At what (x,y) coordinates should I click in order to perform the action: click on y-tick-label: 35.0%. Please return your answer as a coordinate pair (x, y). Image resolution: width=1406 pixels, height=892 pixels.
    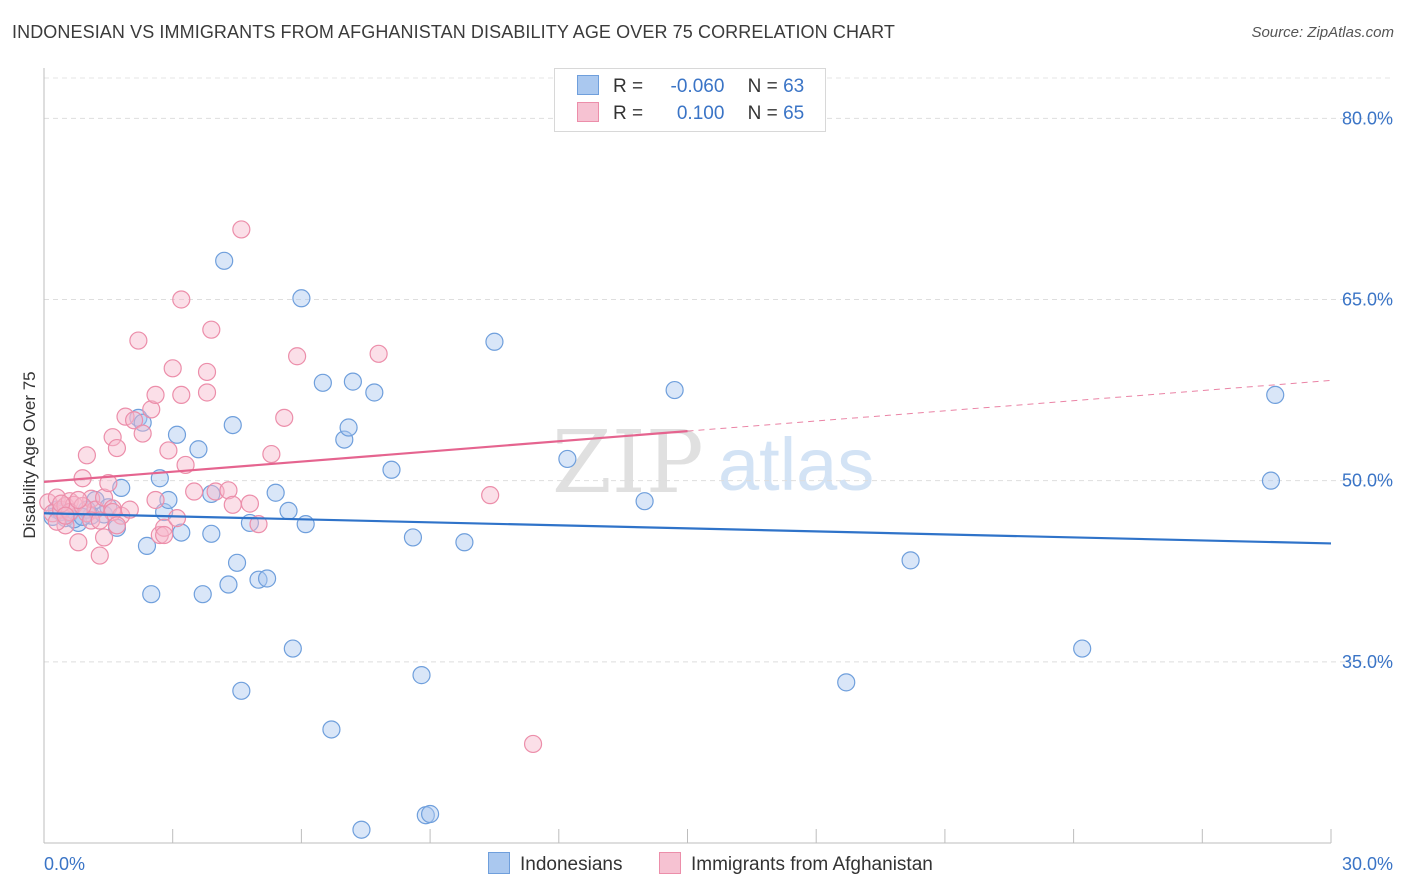
    Looking at the image, I should click on (1367, 662).